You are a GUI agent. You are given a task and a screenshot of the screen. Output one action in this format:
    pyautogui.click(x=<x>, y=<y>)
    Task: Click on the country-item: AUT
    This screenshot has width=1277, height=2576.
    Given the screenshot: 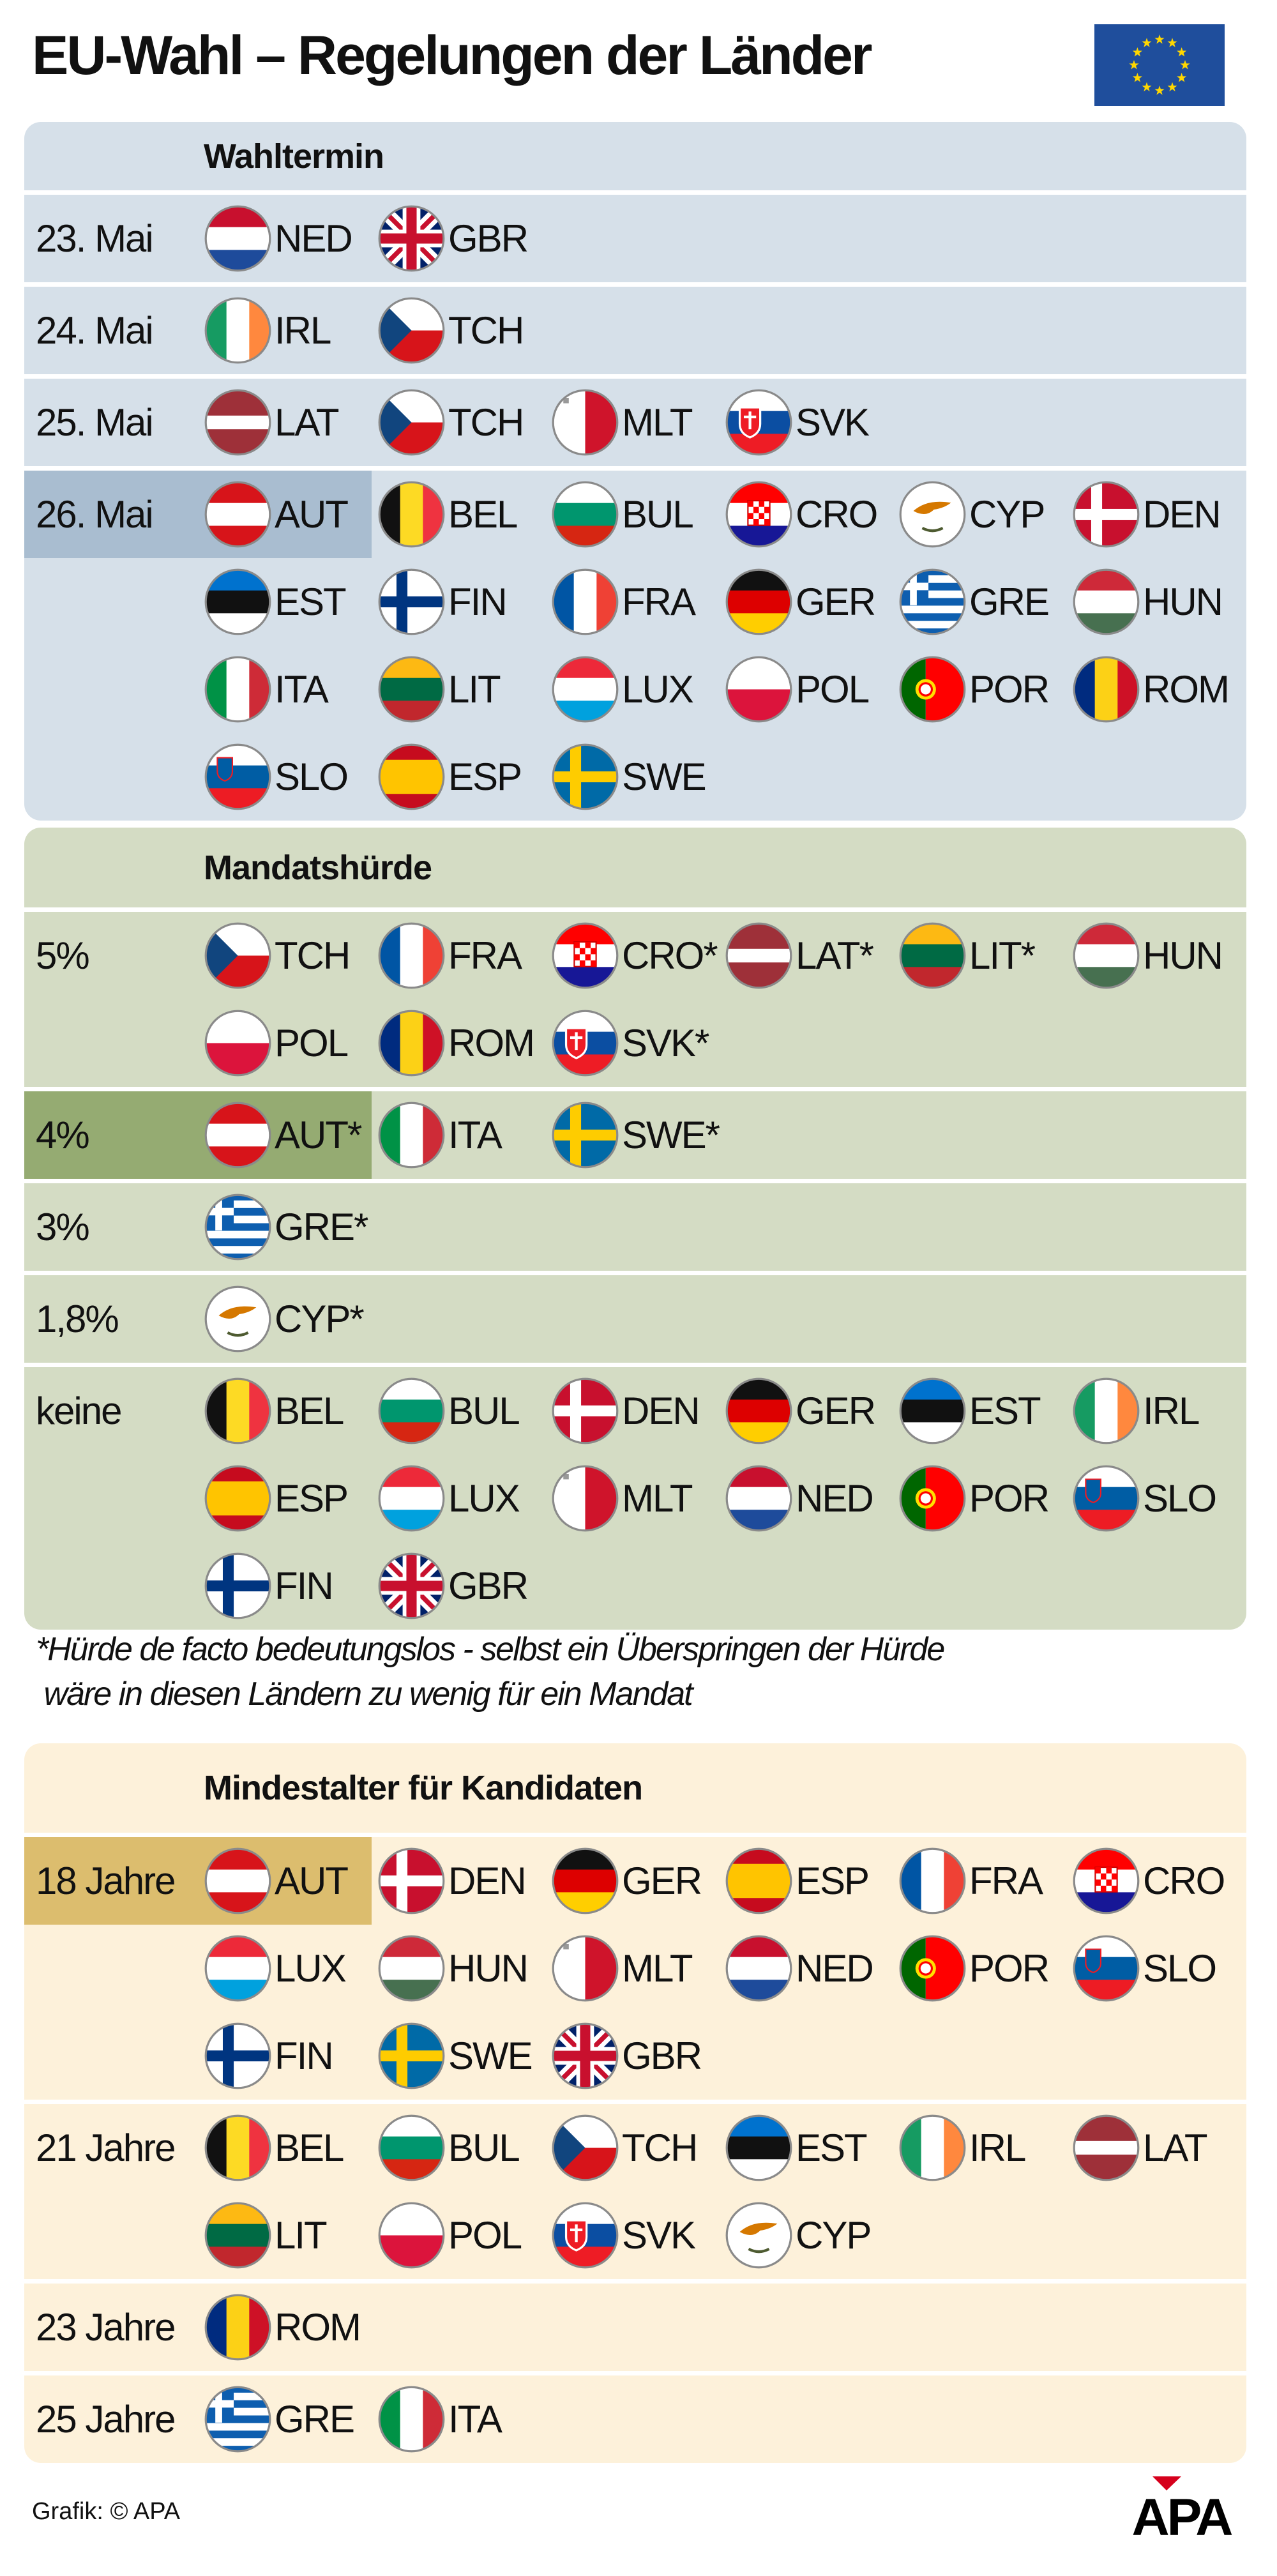 What is the action you would take?
    pyautogui.click(x=290, y=1881)
    